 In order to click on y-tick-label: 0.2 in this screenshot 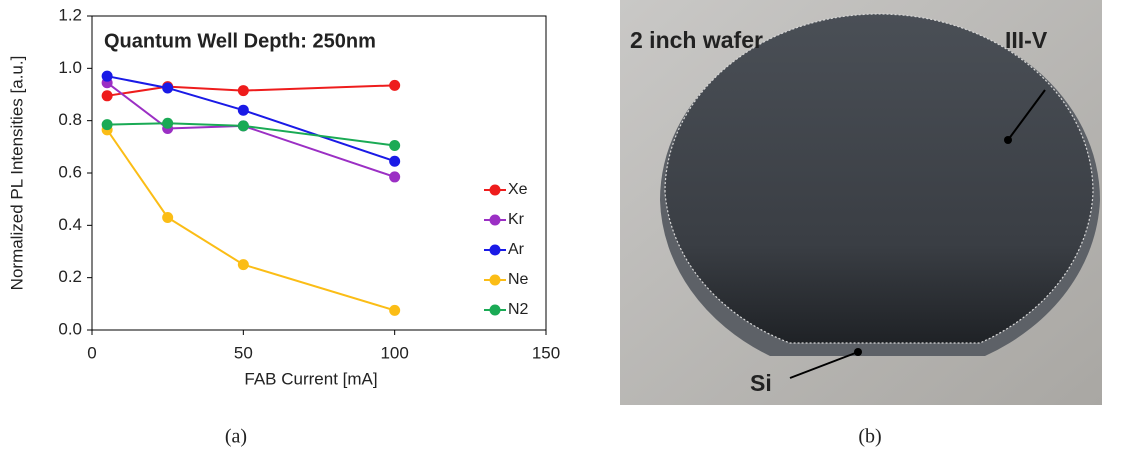, I will do `click(70, 276)`.